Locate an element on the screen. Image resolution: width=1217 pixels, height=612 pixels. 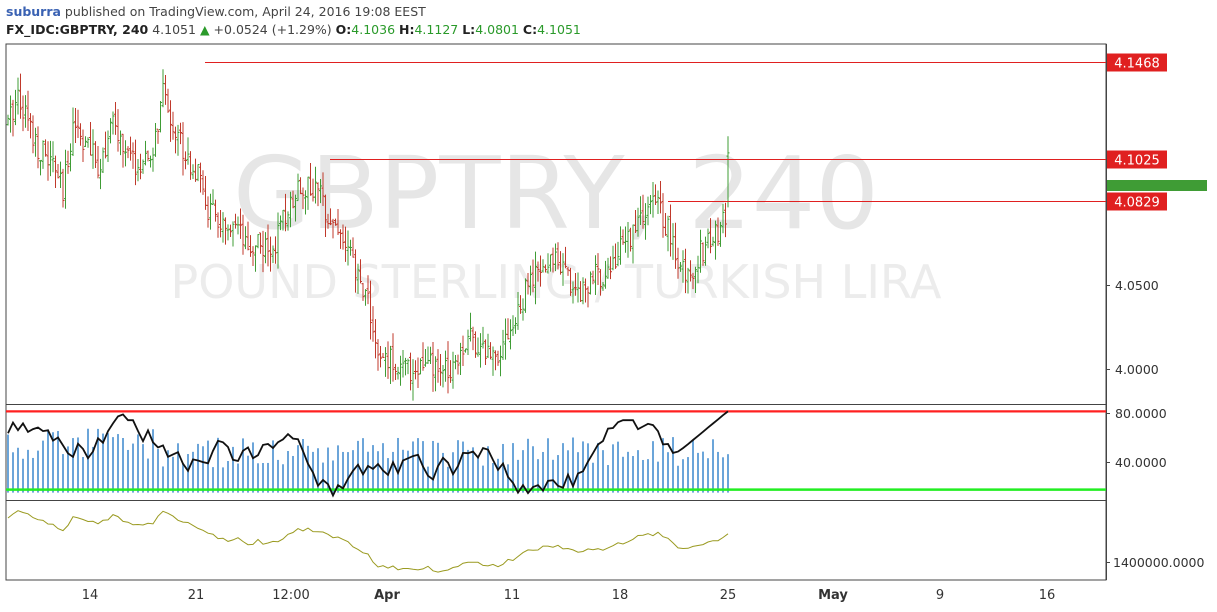
osc-tick-1: 80.0000 is located at coordinates (1141, 413).